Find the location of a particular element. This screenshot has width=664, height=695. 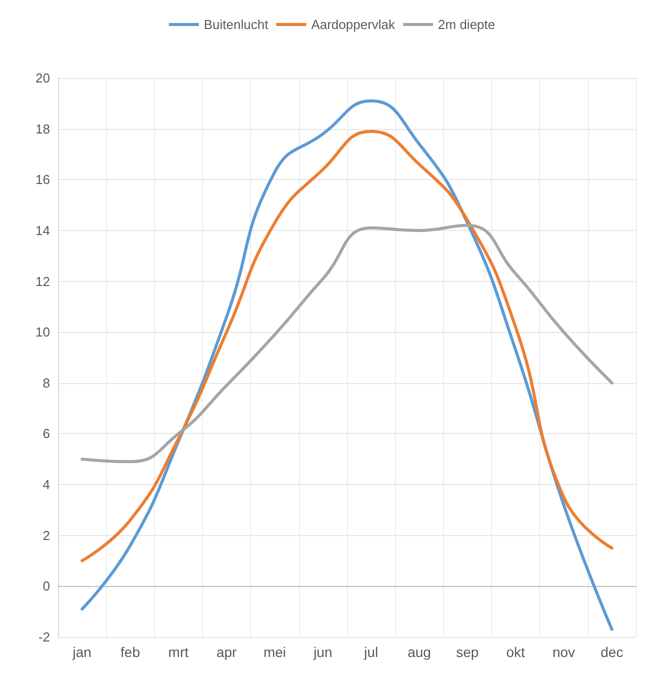

y-tick-label: 10 is located at coordinates (43, 332).